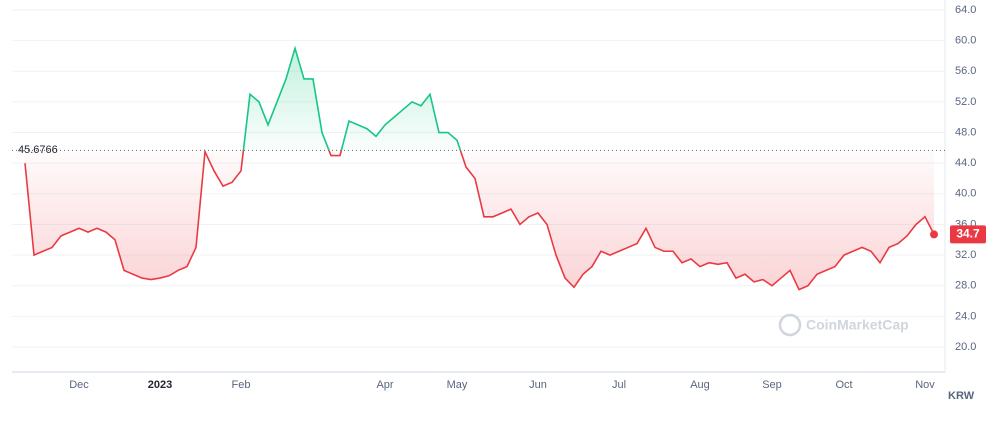 This screenshot has height=424, width=1005. What do you see at coordinates (965, 255) in the screenshot?
I see `y-tick-label: 32.0` at bounding box center [965, 255].